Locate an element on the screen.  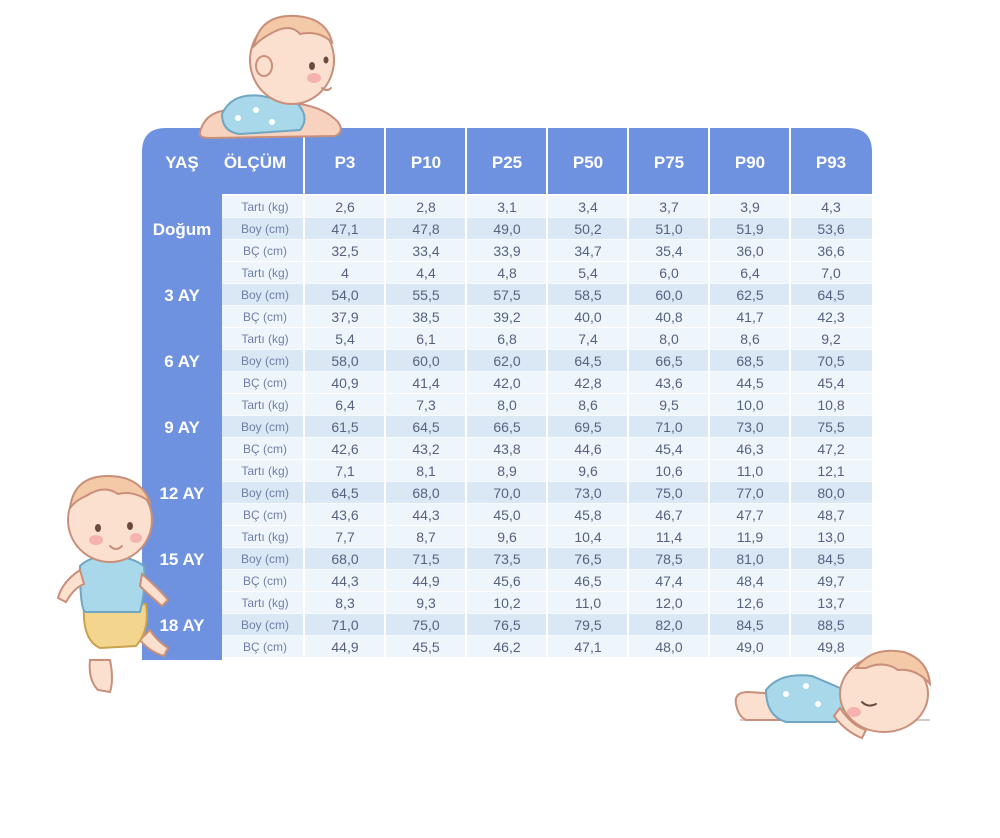
standing-baby-illustration is located at coordinates (113, 584).